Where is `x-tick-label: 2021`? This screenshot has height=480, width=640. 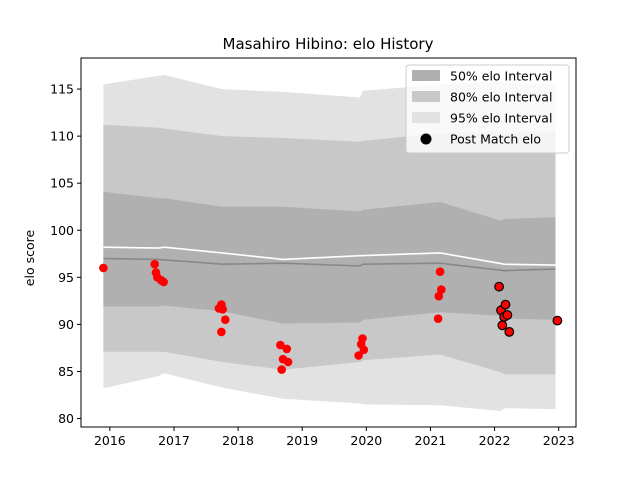
x-tick-label: 2021 is located at coordinates (431, 440).